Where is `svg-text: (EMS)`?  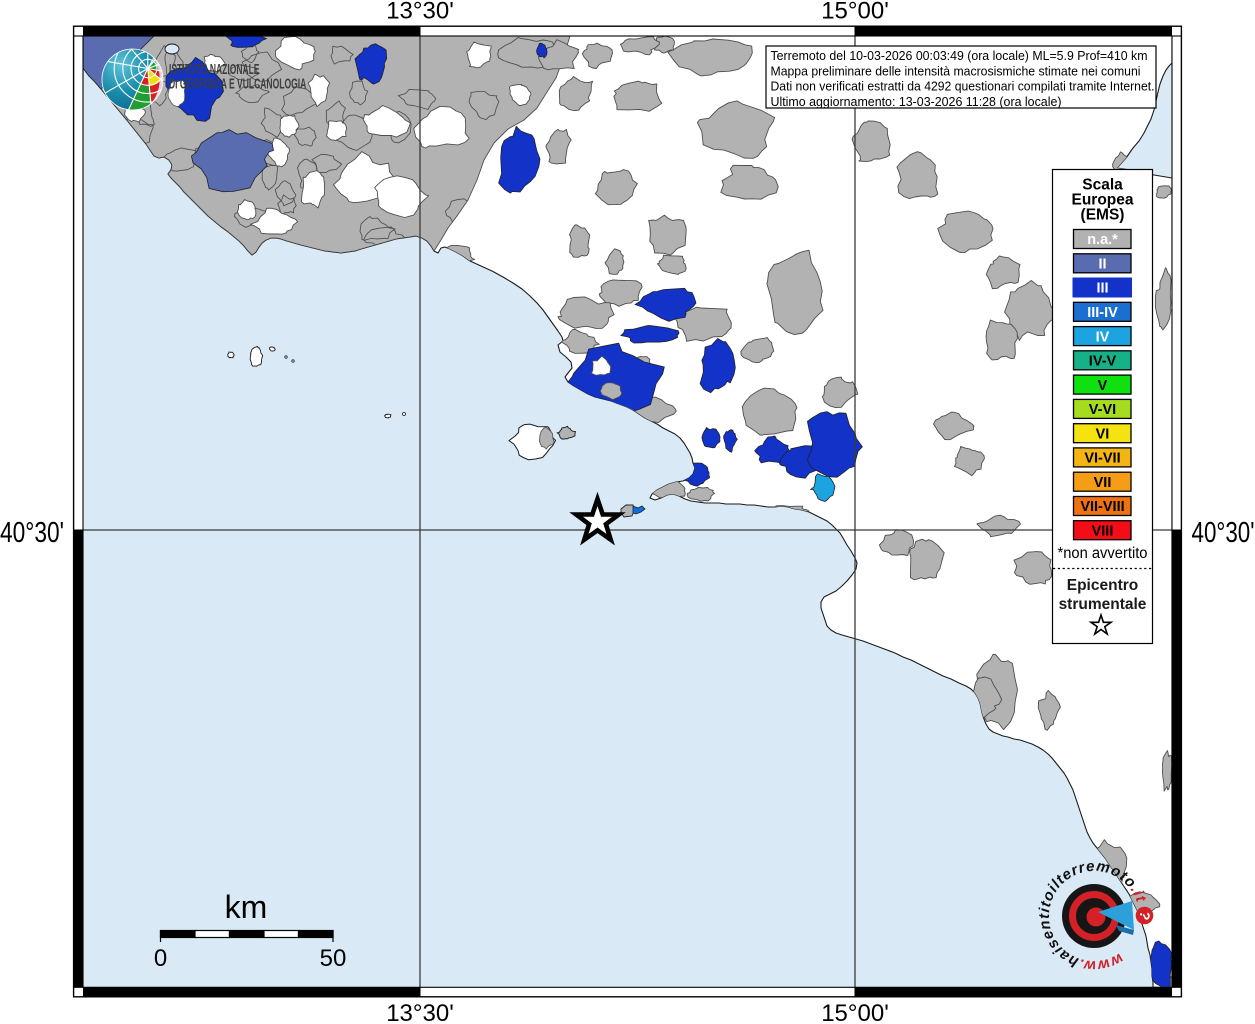 svg-text: (EMS) is located at coordinates (1103, 215).